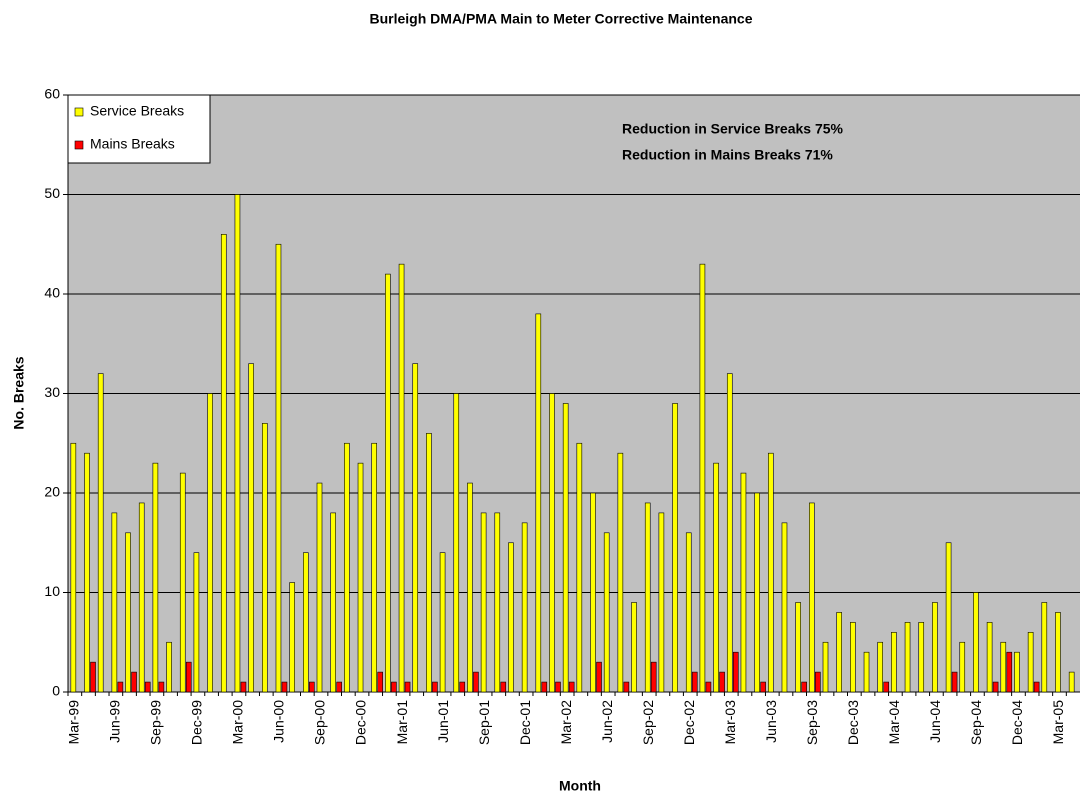 This screenshot has height=796, width=1080. Describe the element at coordinates (52, 591) in the screenshot. I see `y-tick-label: 10` at that location.